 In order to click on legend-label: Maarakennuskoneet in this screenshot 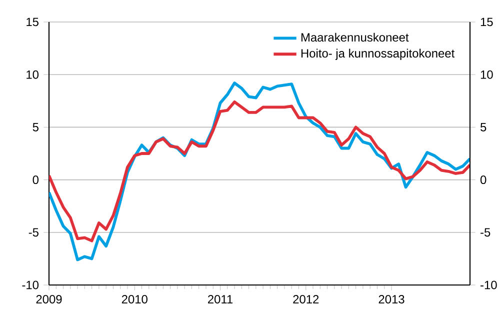, I will do `click(355, 37)`.